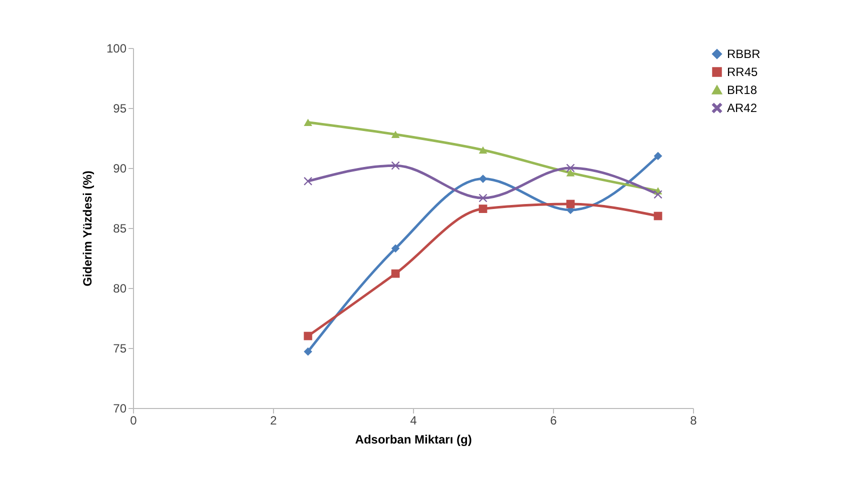  What do you see at coordinates (694, 421) in the screenshot?
I see `x-tick-label: 8` at bounding box center [694, 421].